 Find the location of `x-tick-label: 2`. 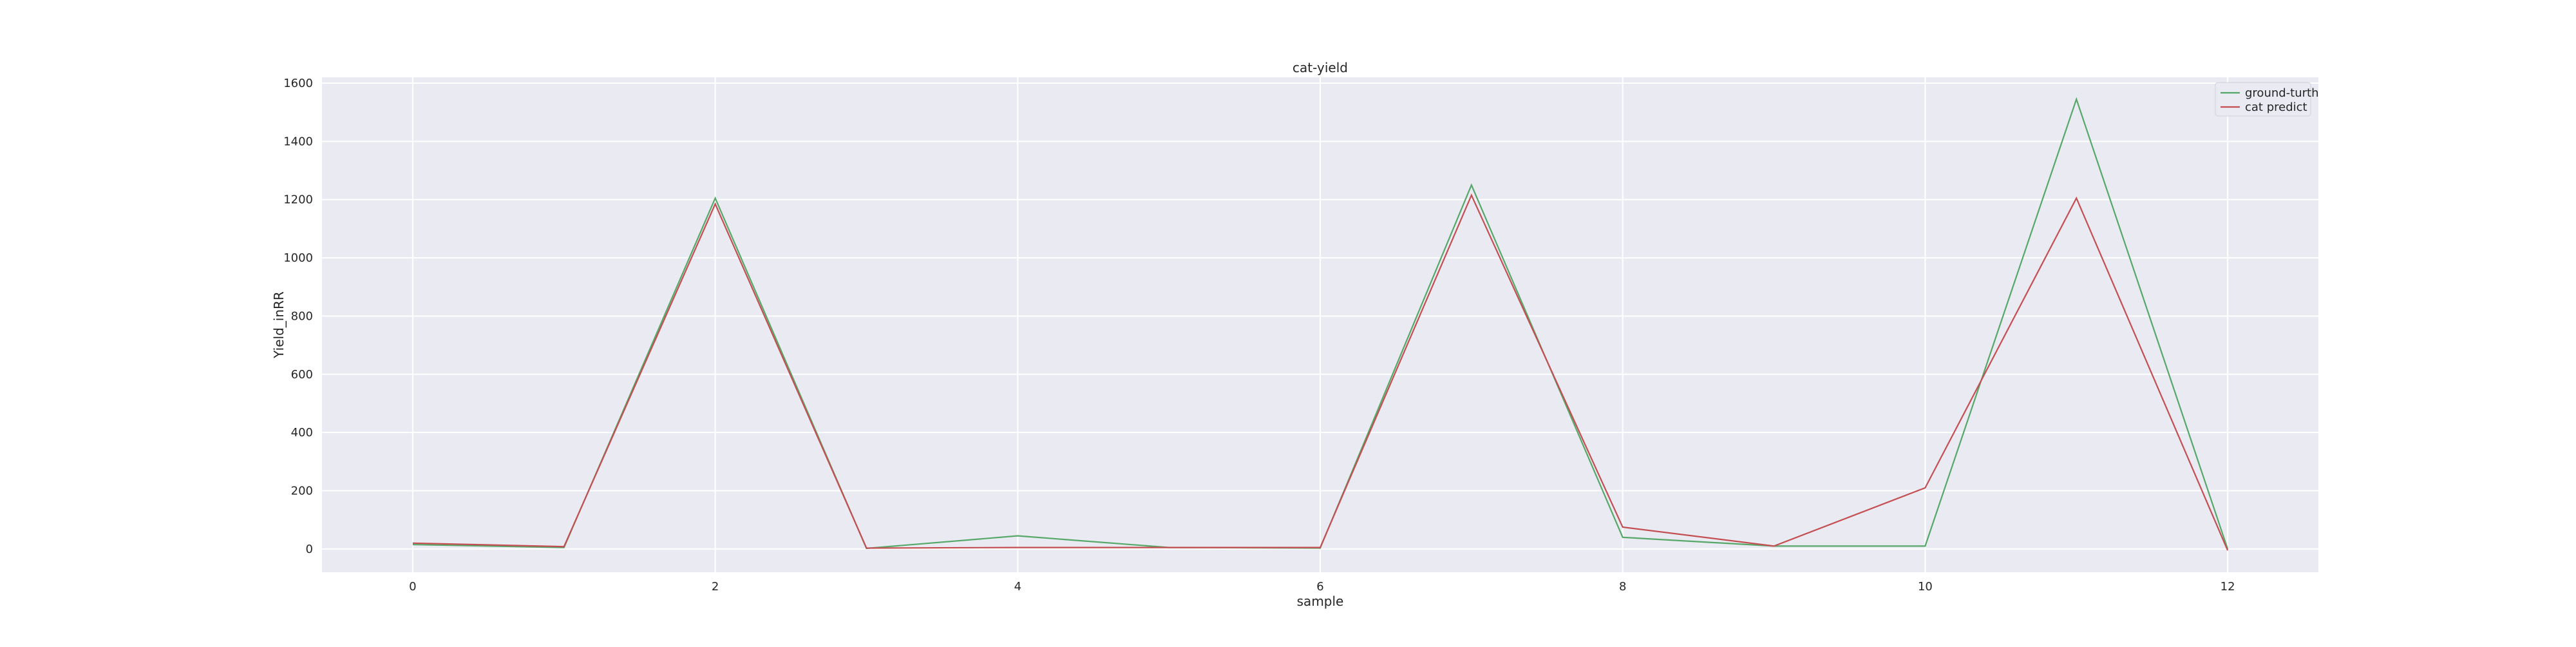

x-tick-label: 2 is located at coordinates (716, 587).